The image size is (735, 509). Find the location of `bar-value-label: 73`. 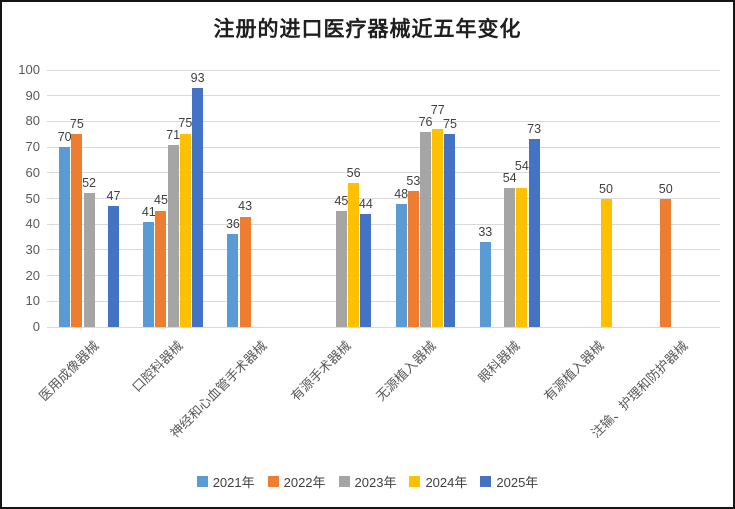

bar-value-label: 73 is located at coordinates (534, 129).